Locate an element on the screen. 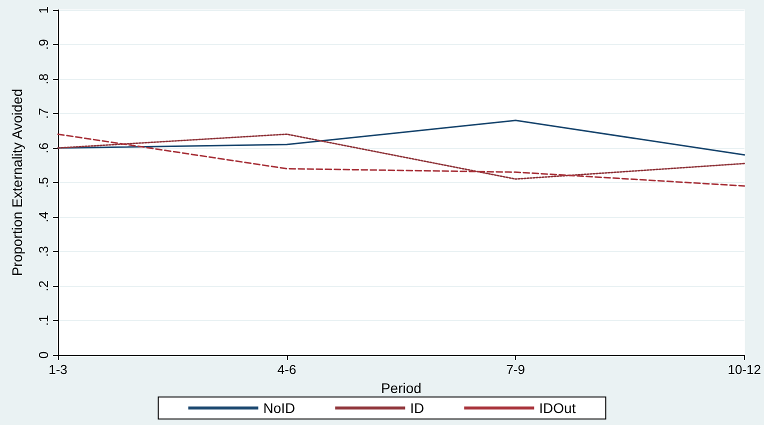 The height and width of the screenshot is (425, 764). y-axis-title: Proportion Externality Avoided is located at coordinates (17, 182).